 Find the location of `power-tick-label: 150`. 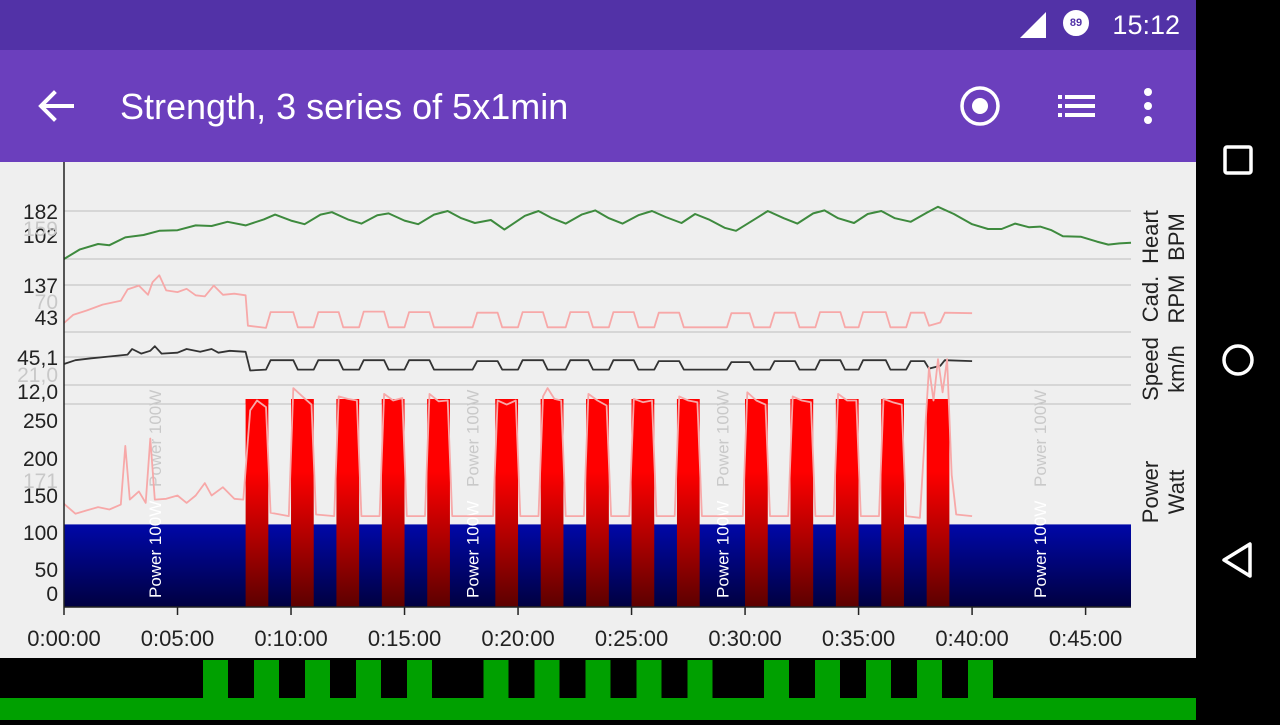

power-tick-label: 150 is located at coordinates (40, 496).